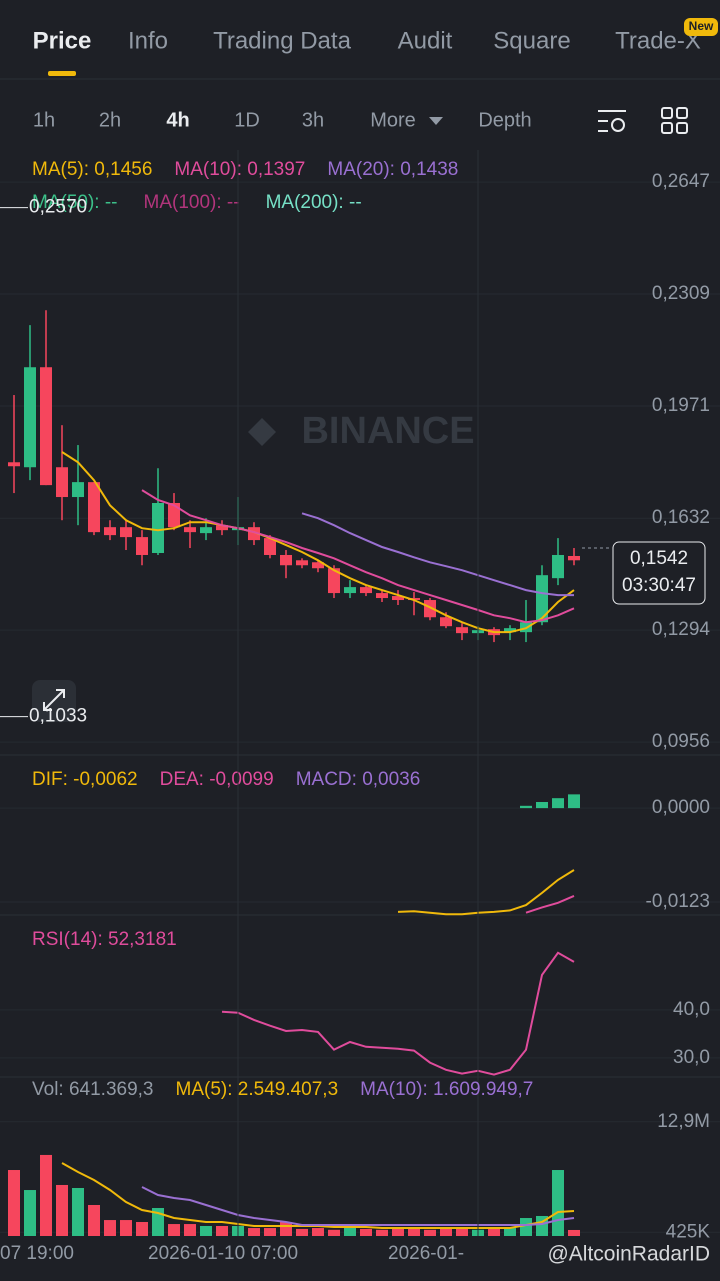  I want to click on y-tick-label: 12,9M, so click(683, 1121).